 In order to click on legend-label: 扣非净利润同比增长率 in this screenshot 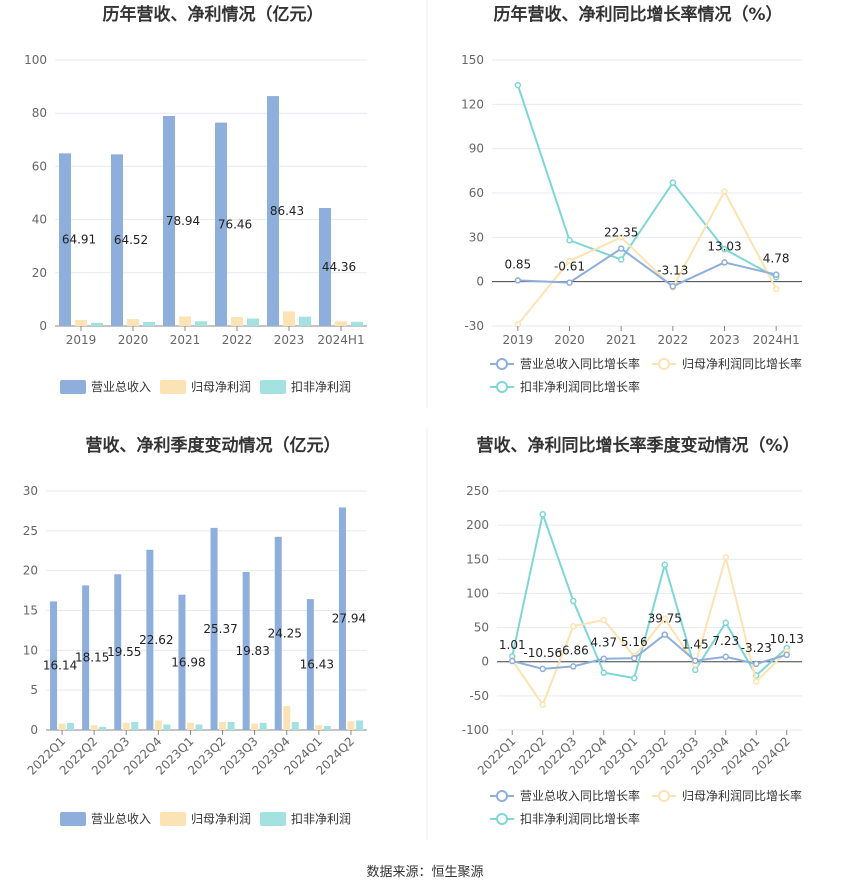, I will do `click(580, 818)`.